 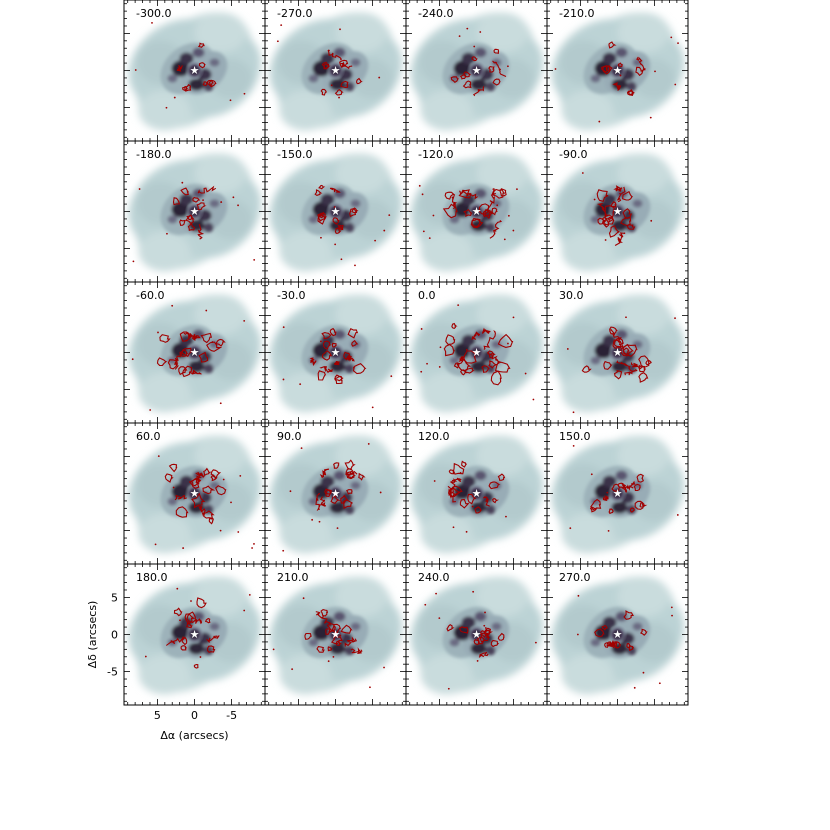 What do you see at coordinates (148, 436) in the screenshot?
I see `velocity-label: 60.0` at bounding box center [148, 436].